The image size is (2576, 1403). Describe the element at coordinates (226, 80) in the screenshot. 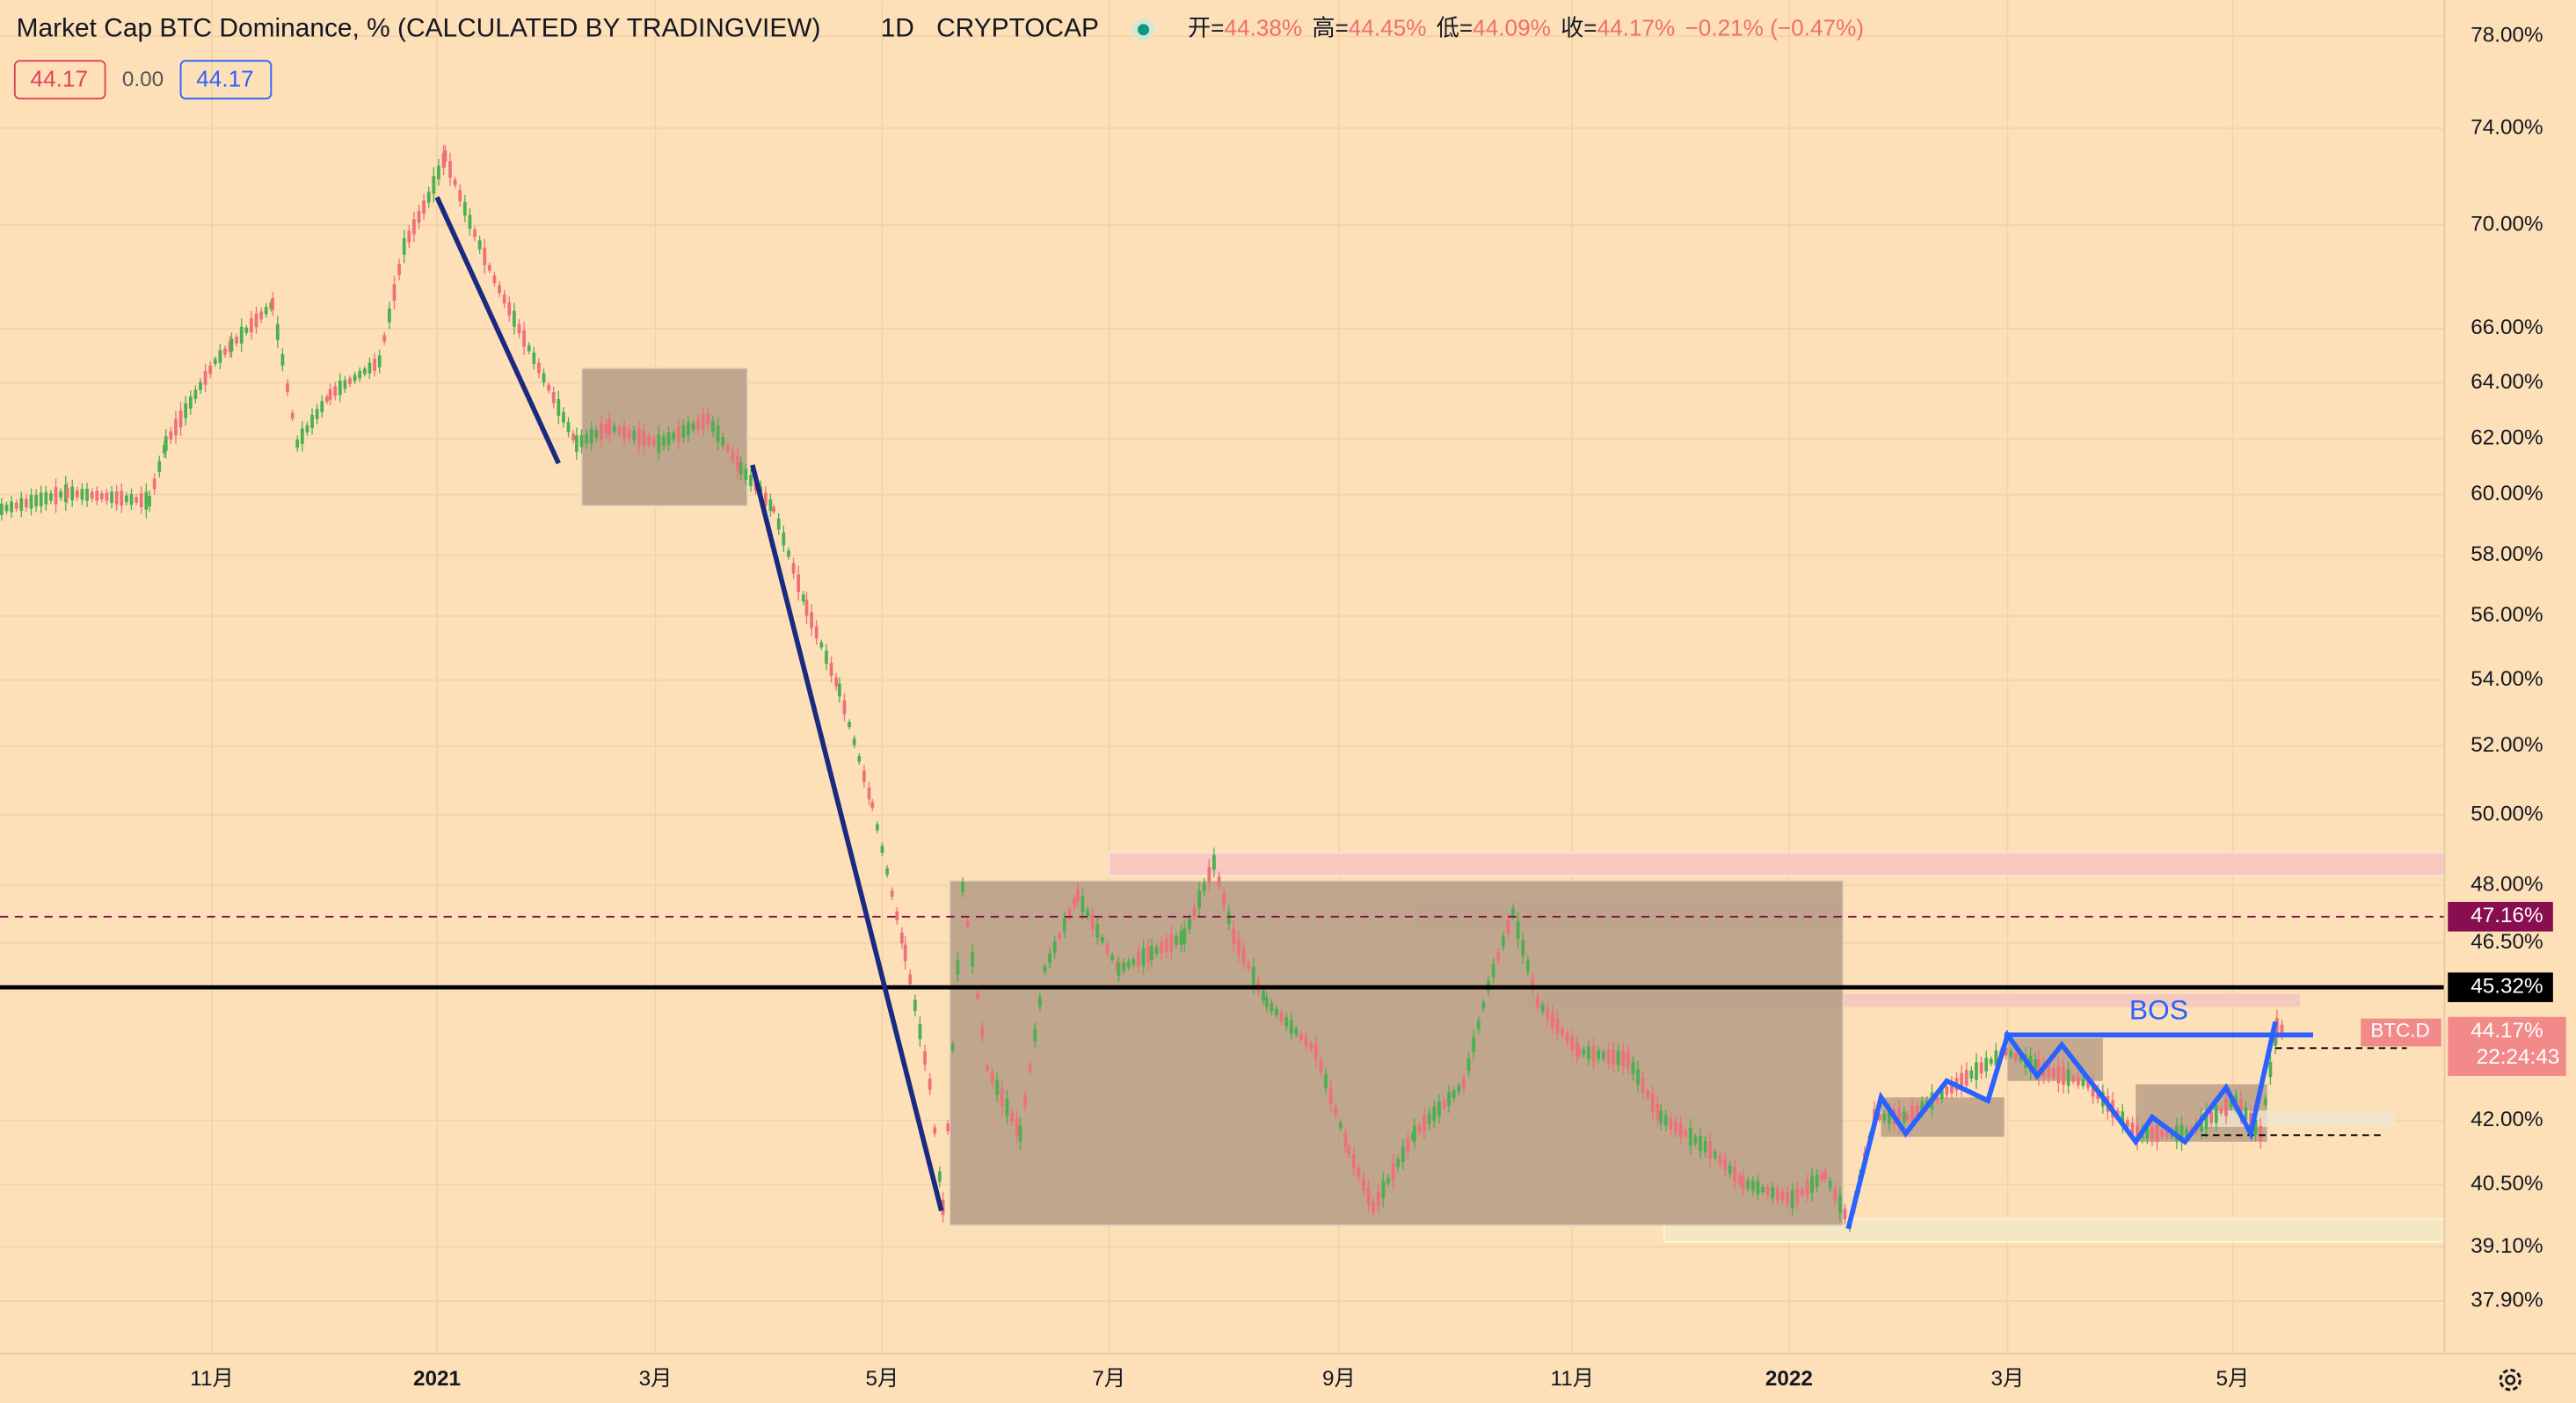

I see `legend-box` at that location.